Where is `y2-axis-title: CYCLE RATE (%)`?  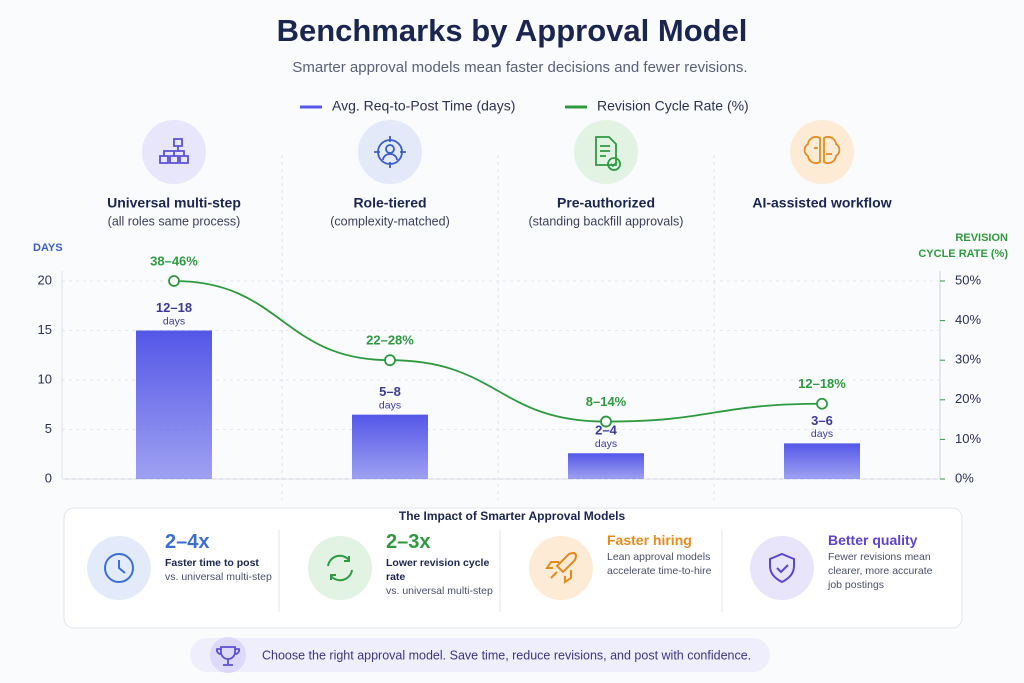
y2-axis-title: CYCLE RATE (%) is located at coordinates (963, 254).